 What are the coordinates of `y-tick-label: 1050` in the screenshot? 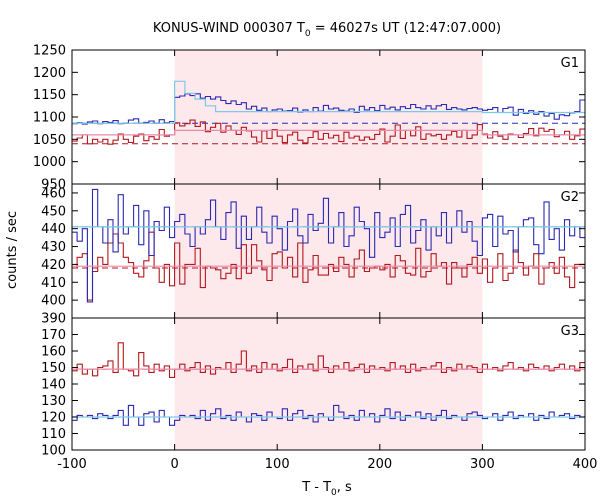 It's located at (49, 140).